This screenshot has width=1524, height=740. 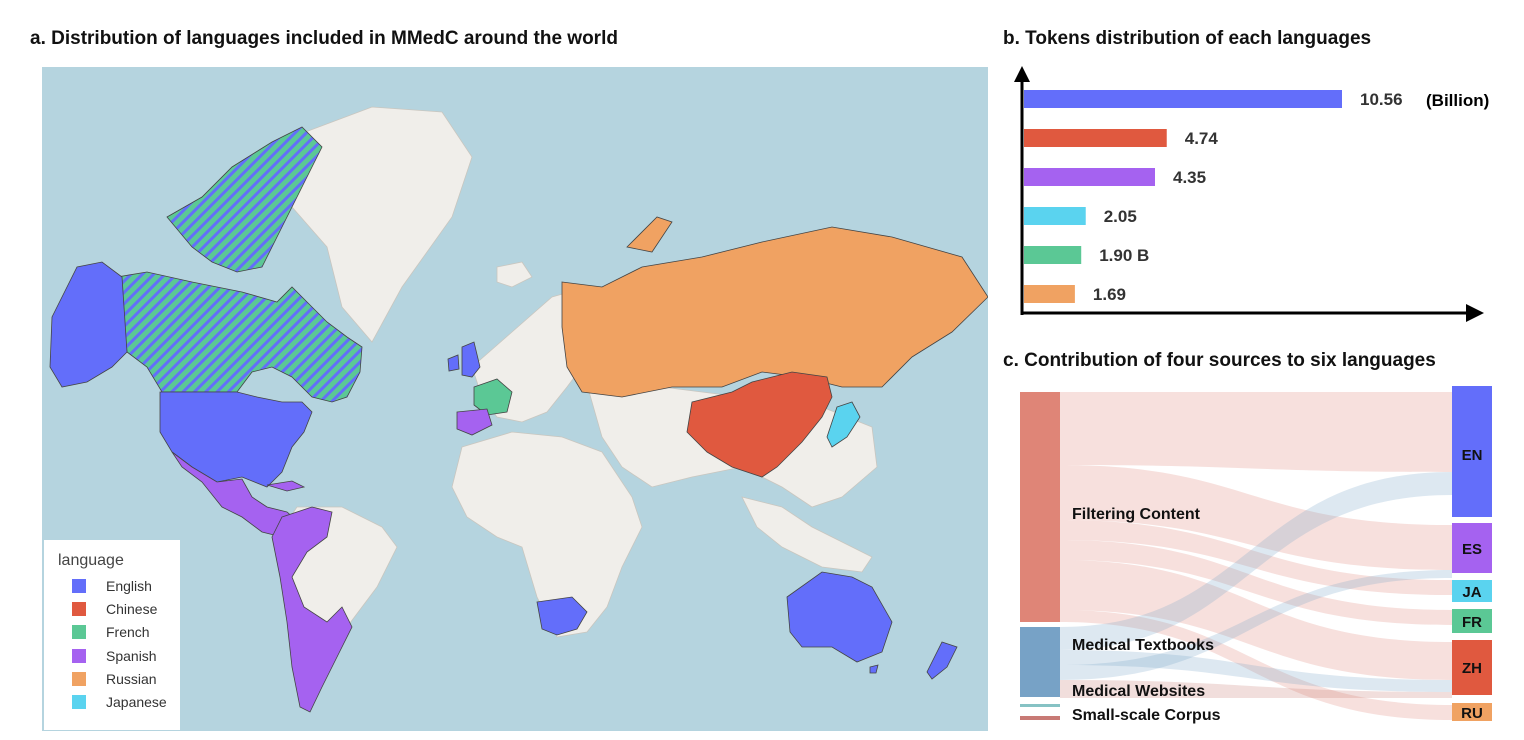 I want to click on bar-english, so click(x=1183, y=99).